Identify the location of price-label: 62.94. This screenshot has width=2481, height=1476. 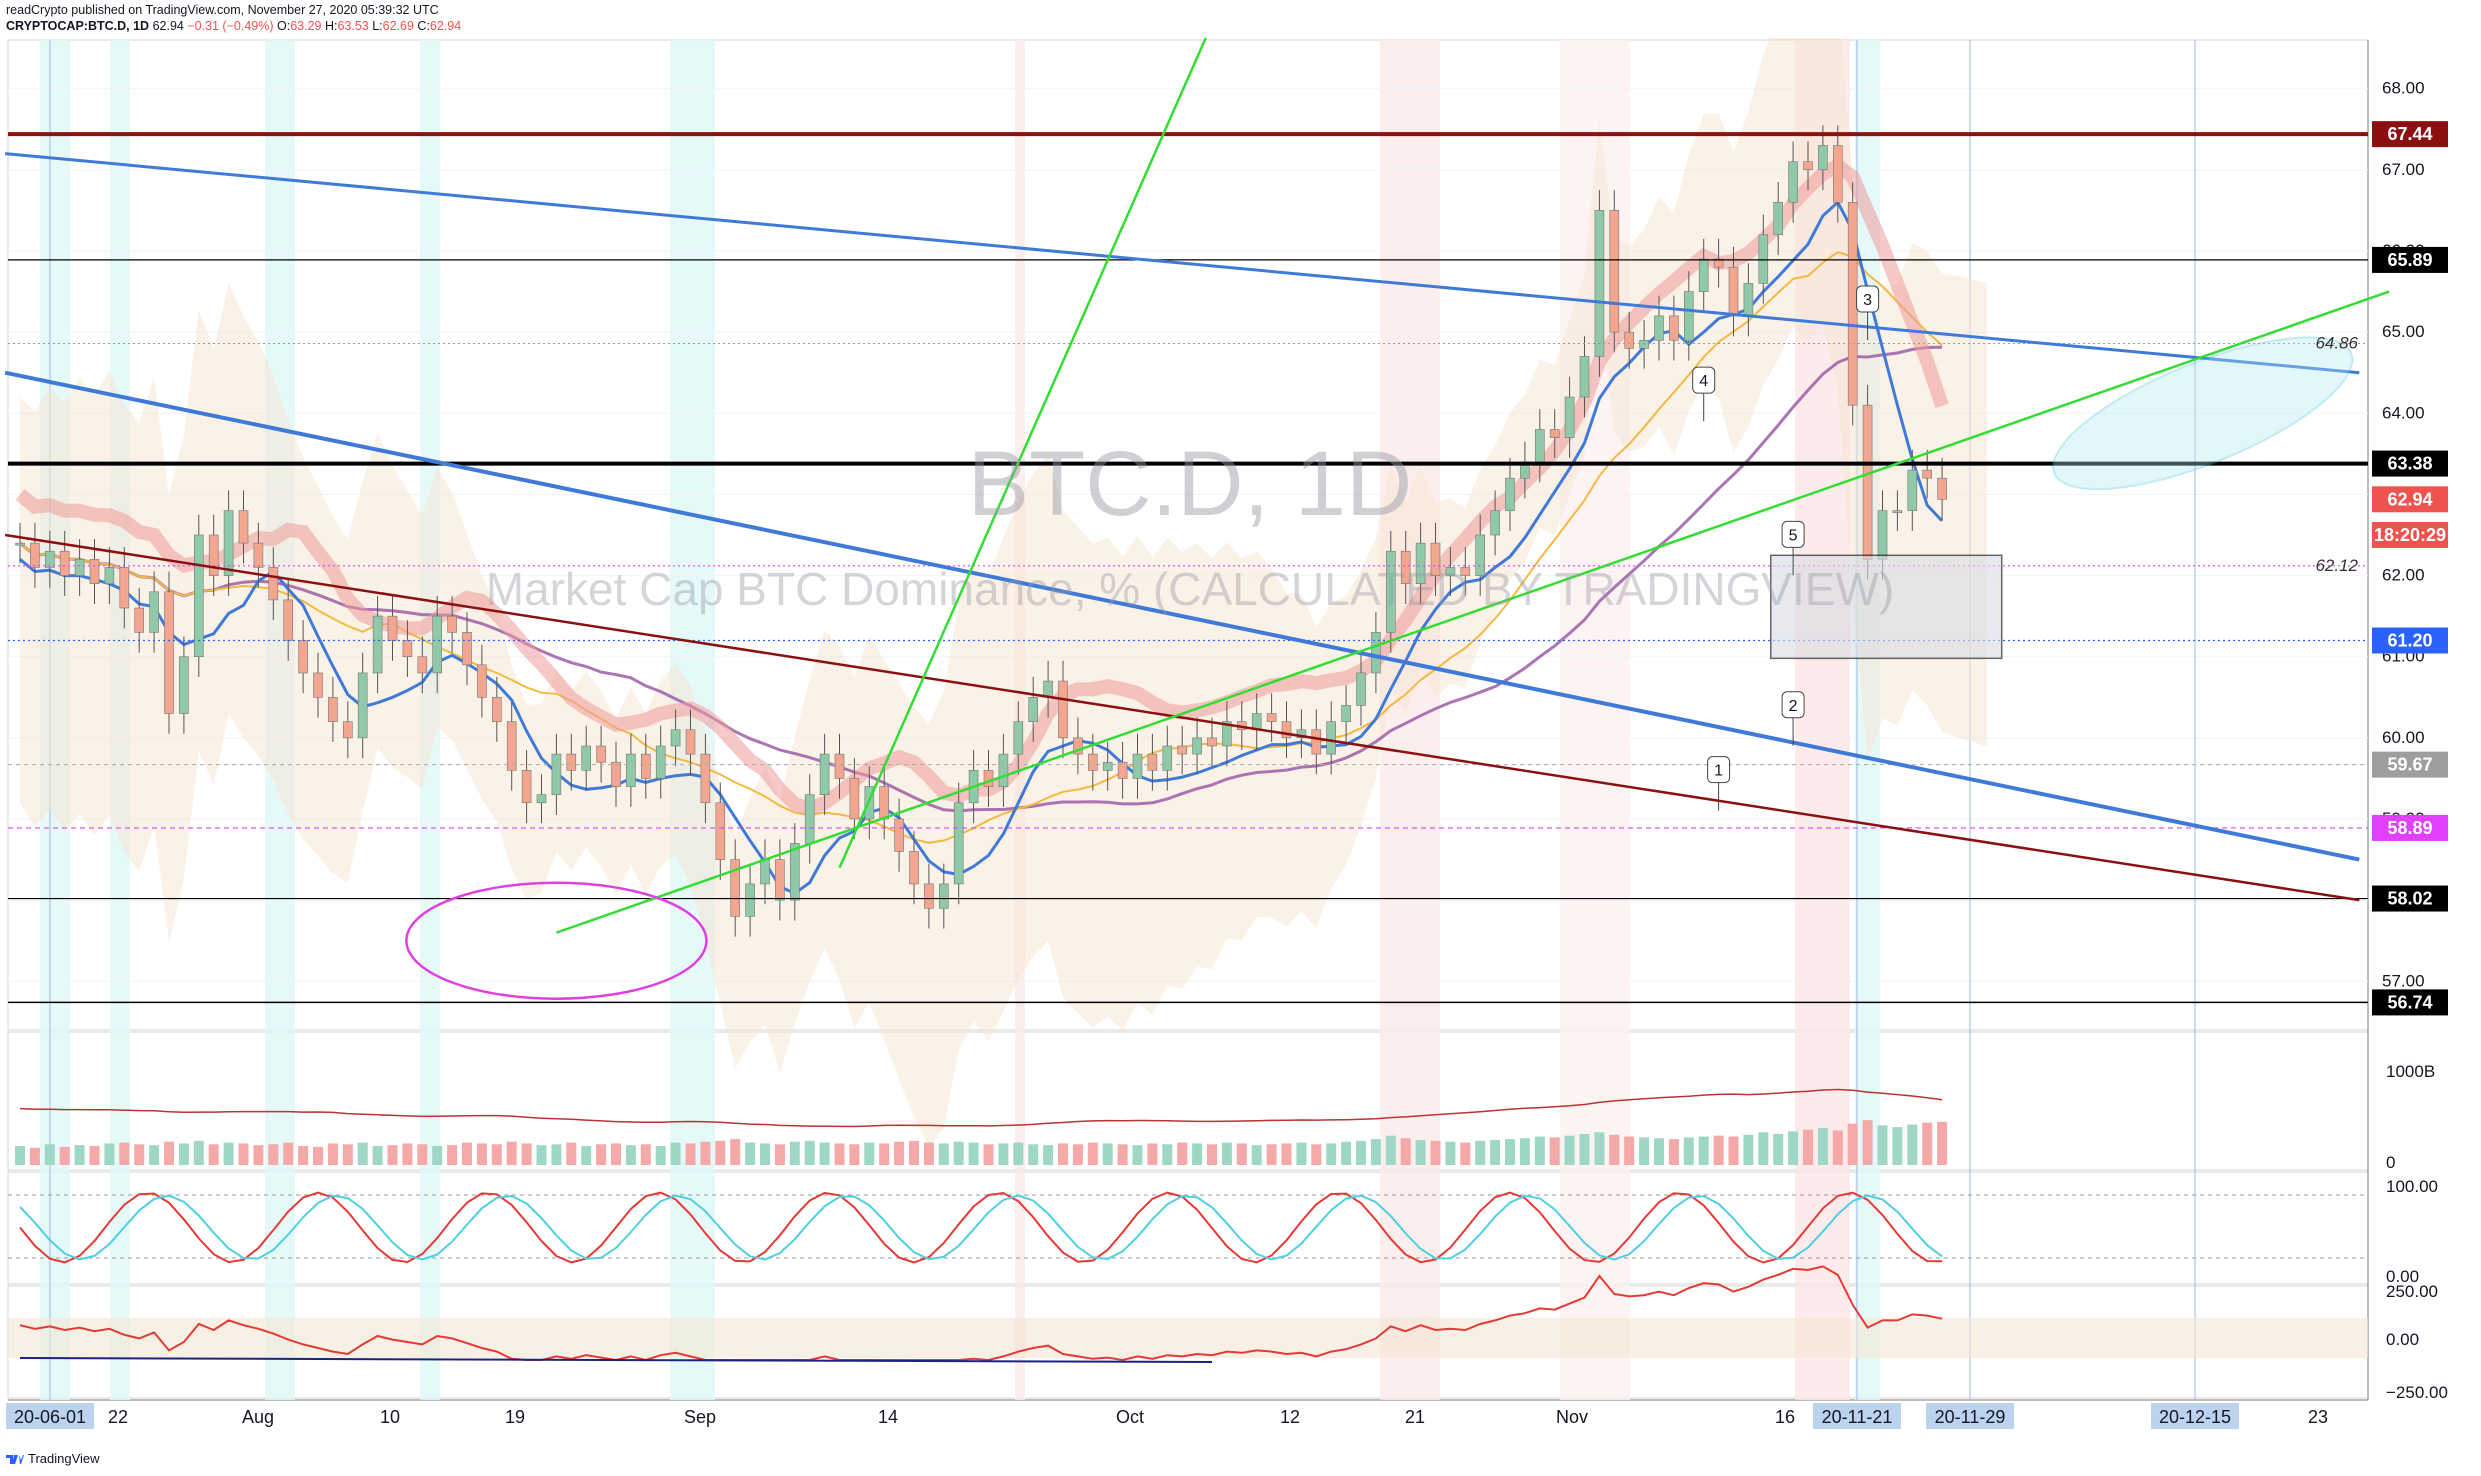
(2409, 499).